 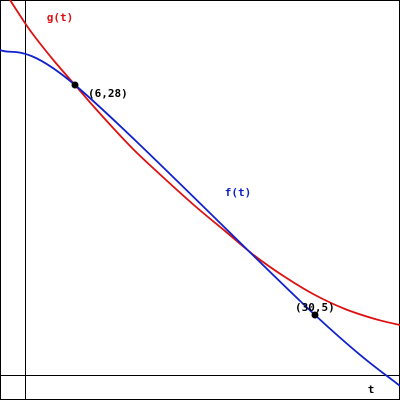 What do you see at coordinates (60, 17) in the screenshot?
I see `series-label-g: g(t)` at bounding box center [60, 17].